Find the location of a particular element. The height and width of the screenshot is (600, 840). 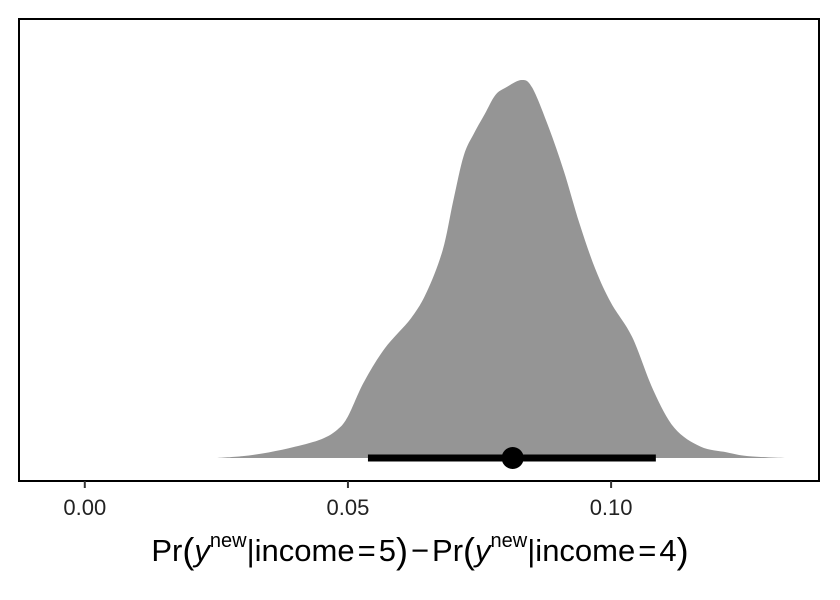

xlabel-val-1: 5 is located at coordinates (387, 550).